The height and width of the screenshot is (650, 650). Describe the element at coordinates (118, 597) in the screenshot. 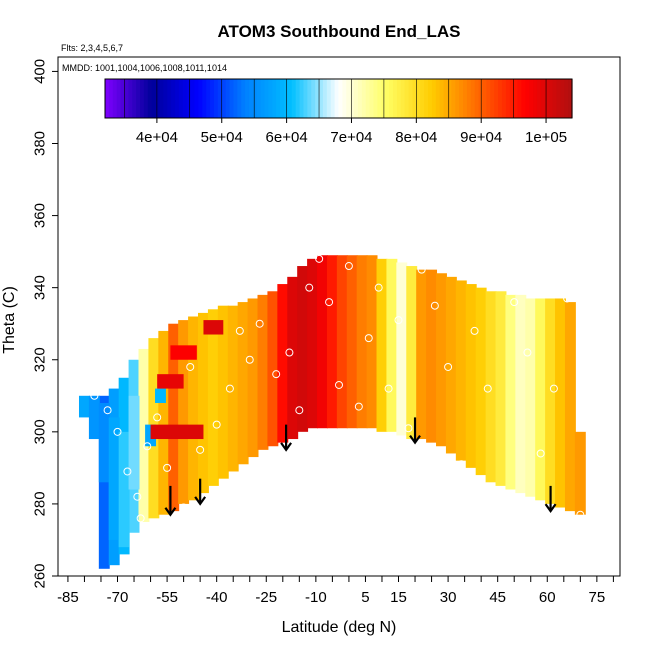

I see `x-tick-label: -70` at that location.